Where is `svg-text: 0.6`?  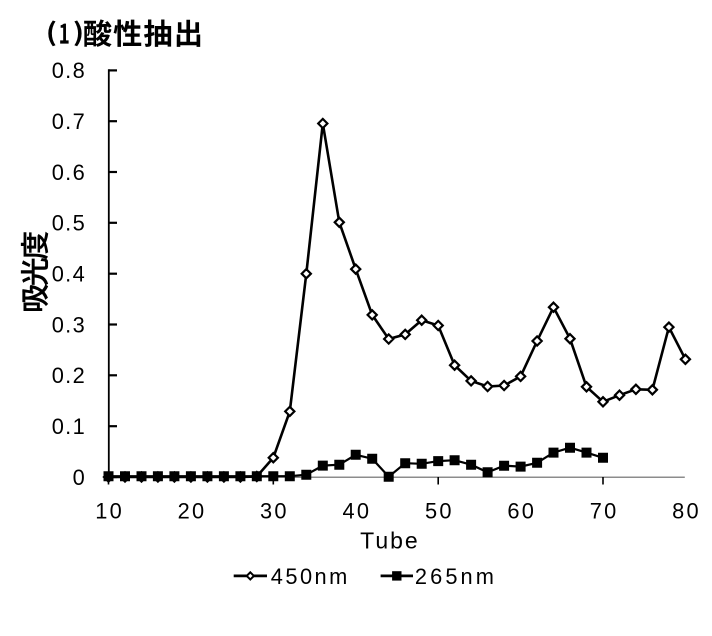
svg-text: 0.6 is located at coordinates (68, 172).